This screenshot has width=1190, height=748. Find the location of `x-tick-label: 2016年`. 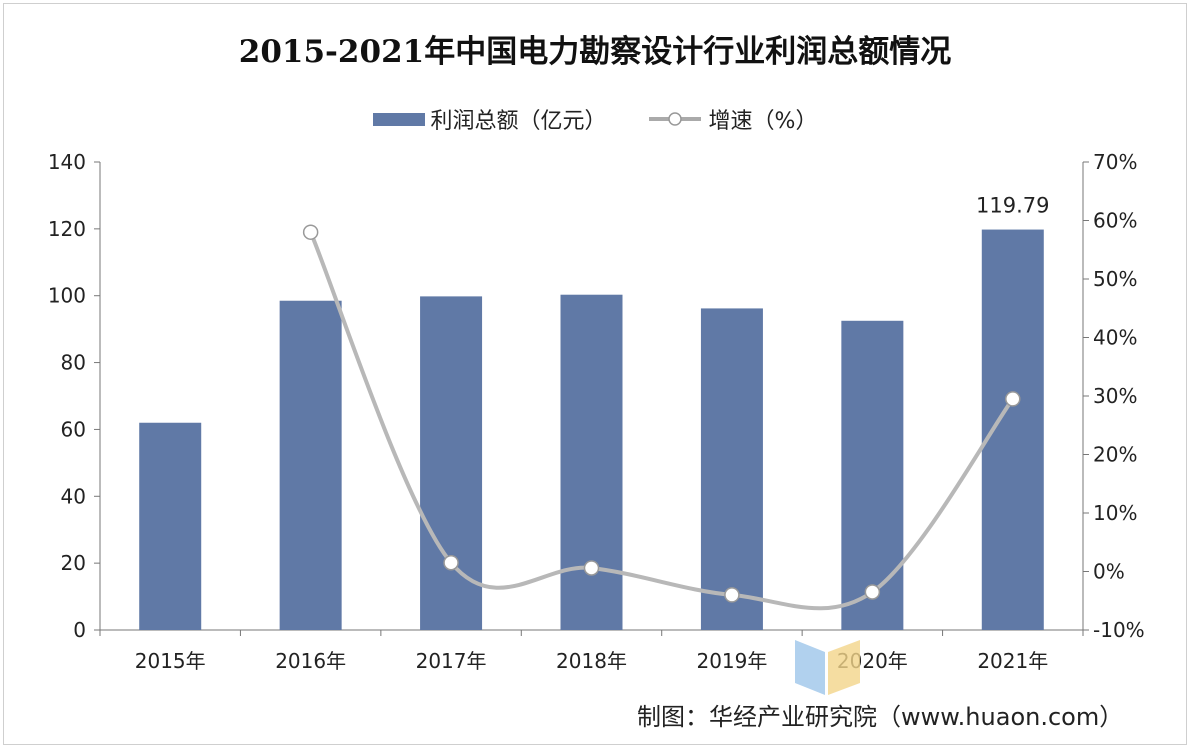

x-tick-label: 2016年 is located at coordinates (310, 661).